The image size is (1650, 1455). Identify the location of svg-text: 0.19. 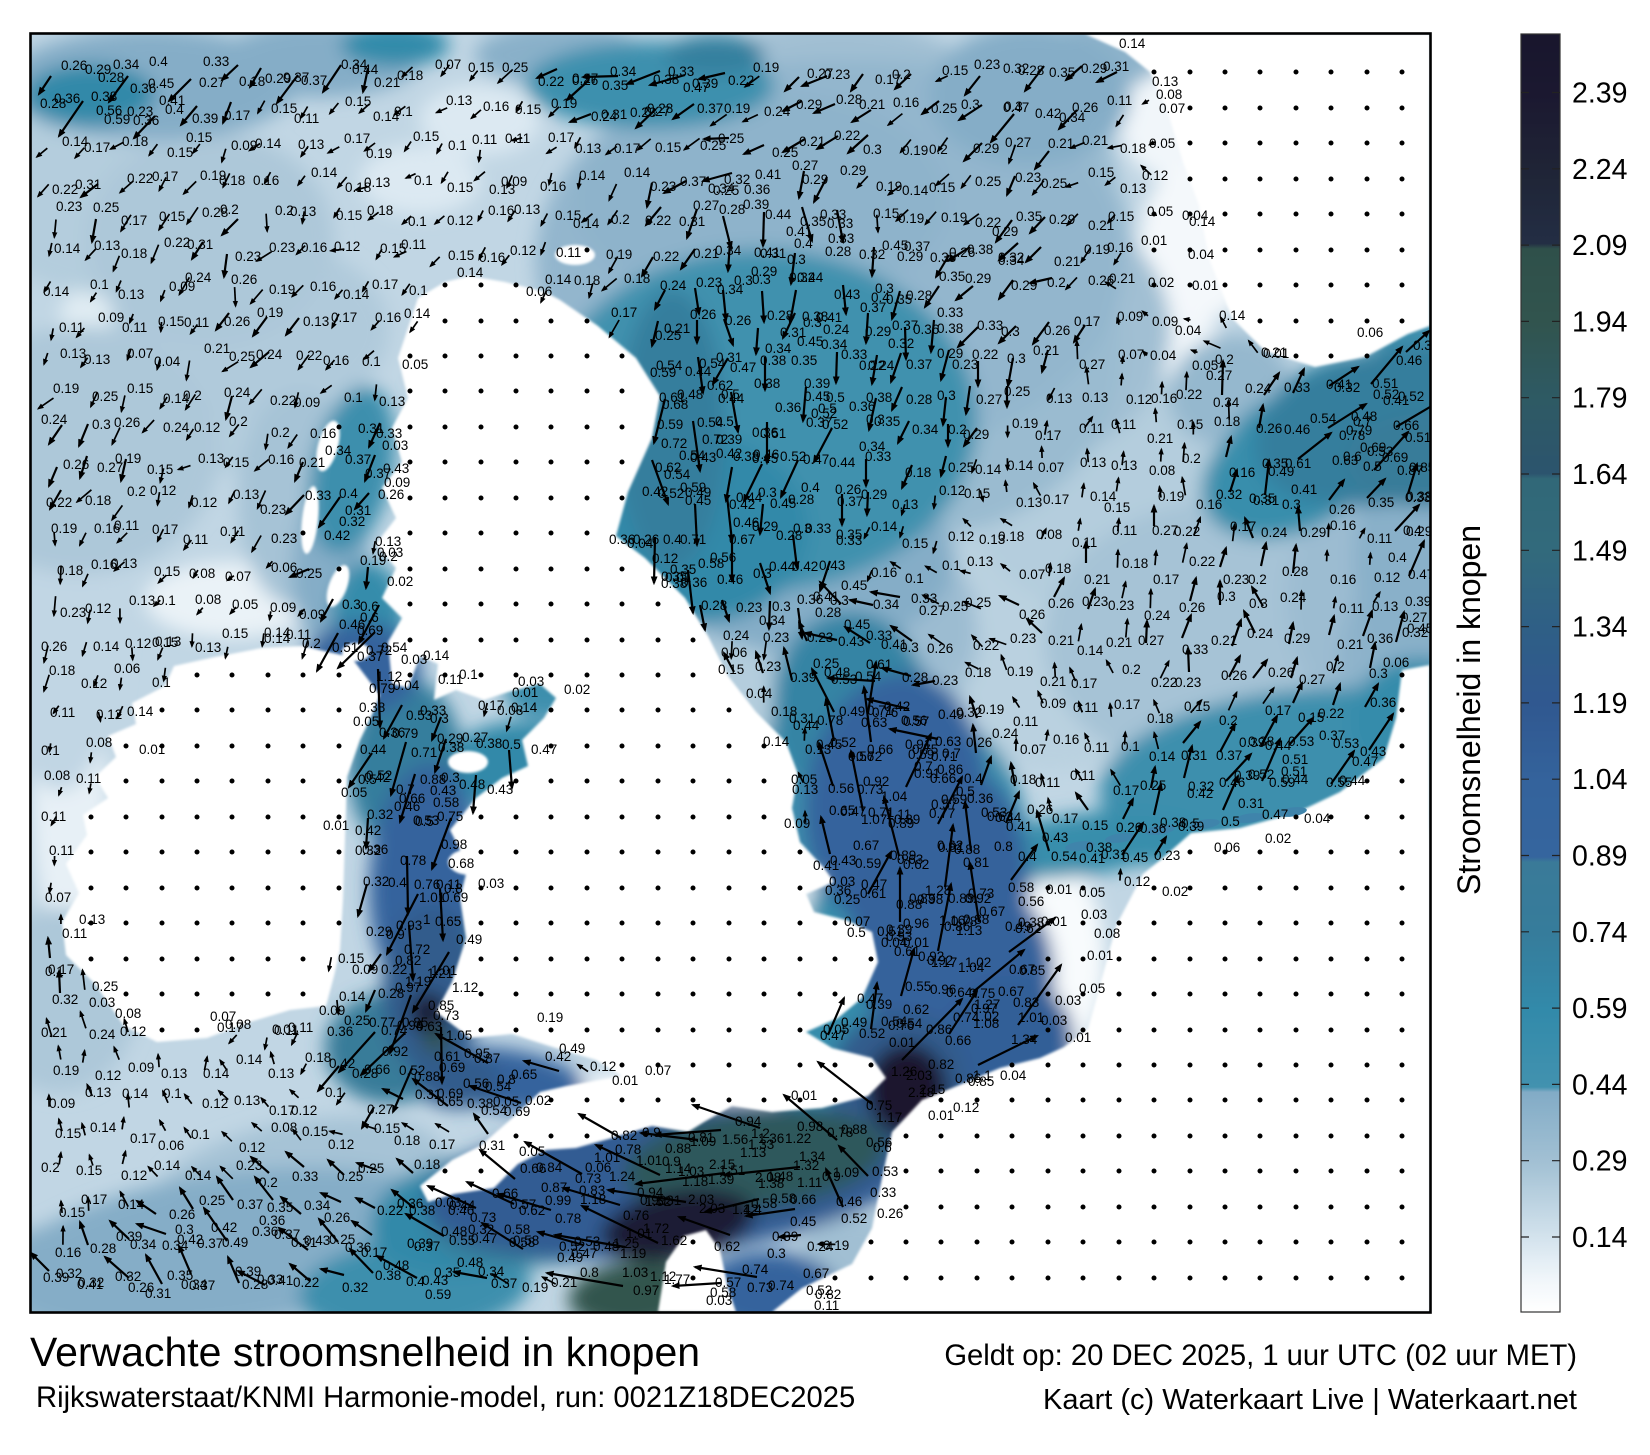
(911, 218).